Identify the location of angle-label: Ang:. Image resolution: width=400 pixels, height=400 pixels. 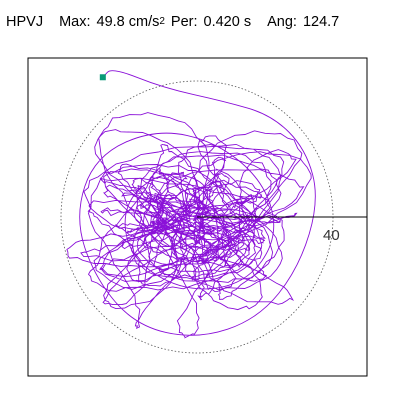
(282, 22).